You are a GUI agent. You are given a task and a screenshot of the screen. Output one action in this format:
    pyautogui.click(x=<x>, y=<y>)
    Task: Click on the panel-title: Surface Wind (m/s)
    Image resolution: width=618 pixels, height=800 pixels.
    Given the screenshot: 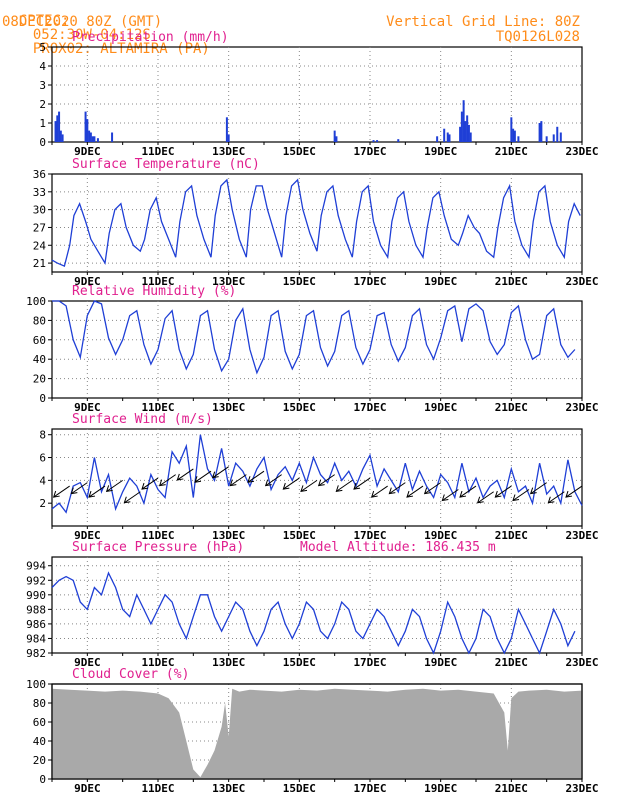 What is the action you would take?
    pyautogui.click(x=142, y=419)
    